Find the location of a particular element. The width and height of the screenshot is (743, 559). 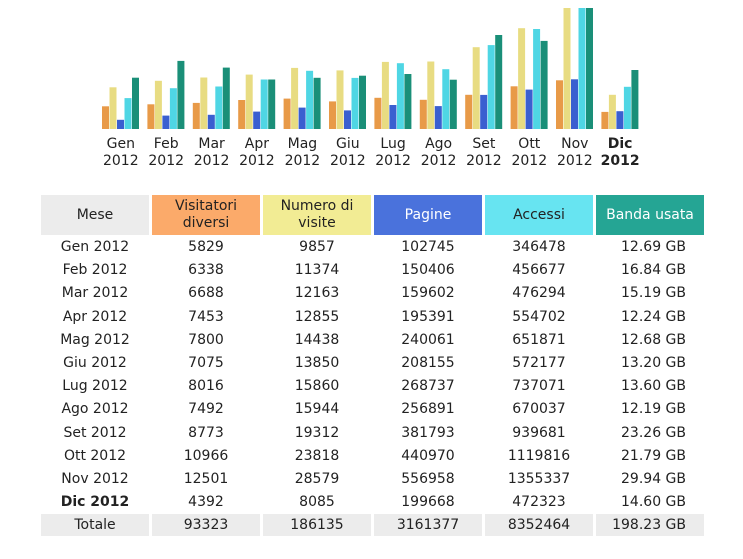

cell-value: 7075 is located at coordinates (206, 363).